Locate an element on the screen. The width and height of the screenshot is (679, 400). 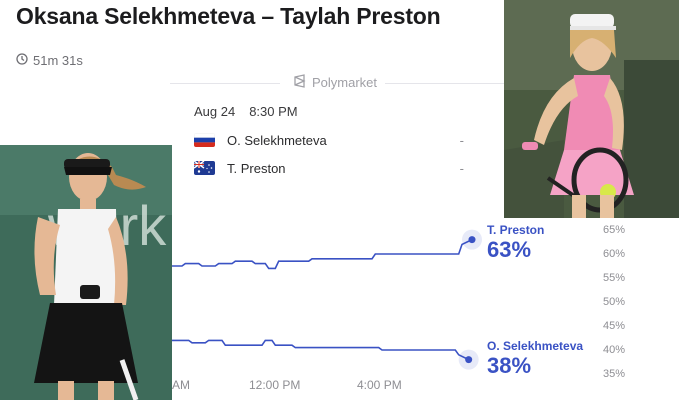
endpoint-halo-selekhmeteva is located at coordinates (468, 359).